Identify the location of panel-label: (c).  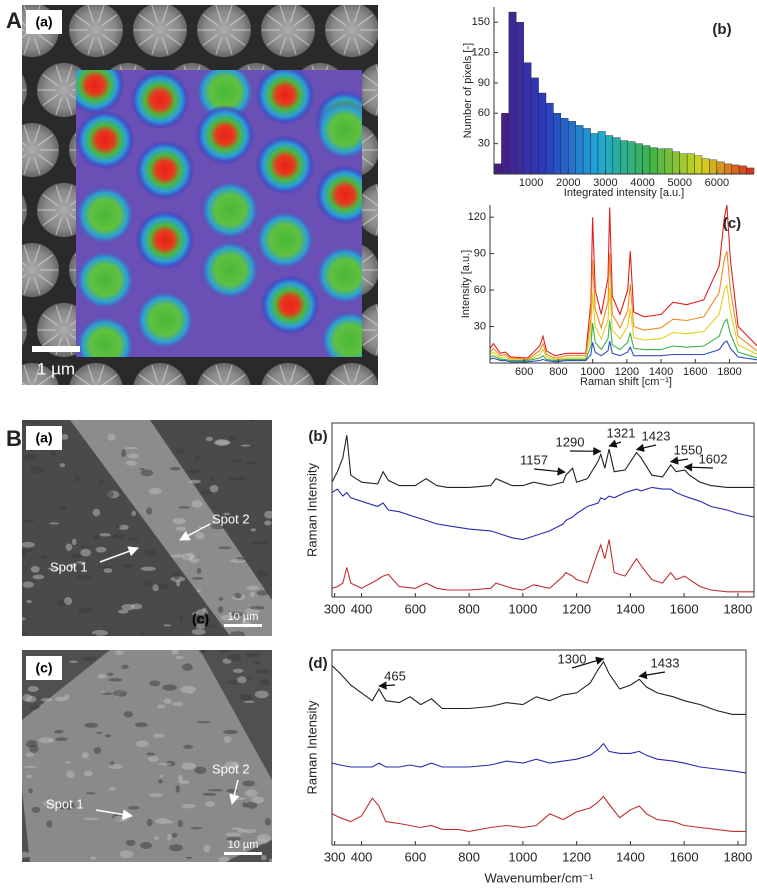
(732, 223).